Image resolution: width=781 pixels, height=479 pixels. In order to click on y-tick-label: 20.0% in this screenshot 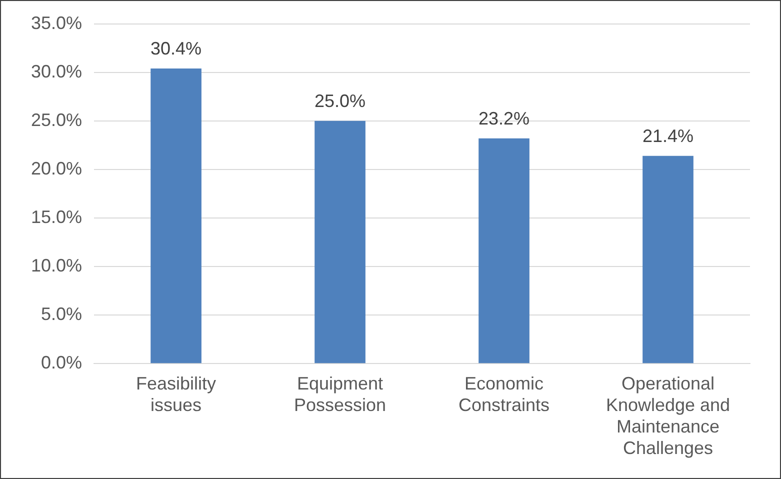, I will do `click(56, 168)`.